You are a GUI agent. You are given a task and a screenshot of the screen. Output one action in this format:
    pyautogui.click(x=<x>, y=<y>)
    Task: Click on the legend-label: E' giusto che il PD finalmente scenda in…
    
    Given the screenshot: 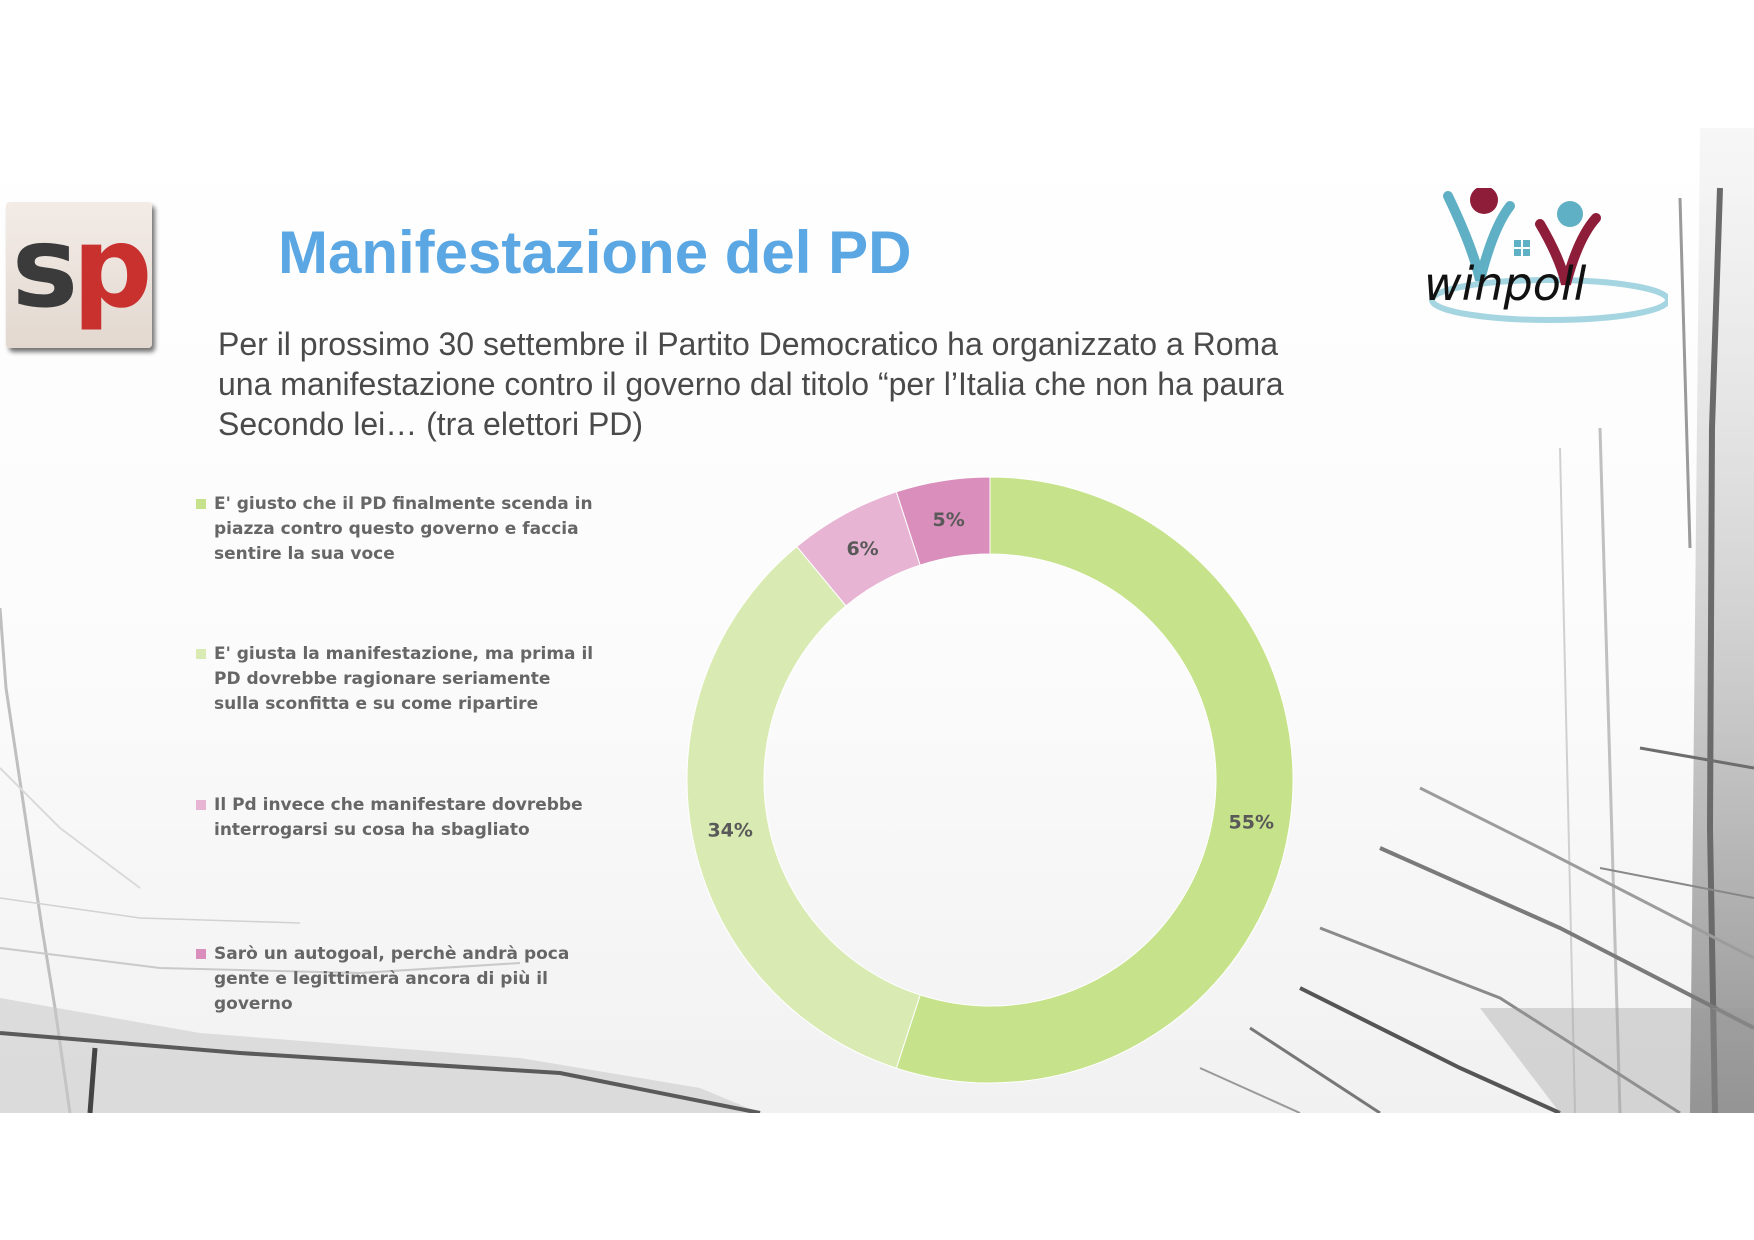 What is the action you would take?
    pyautogui.click(x=403, y=529)
    